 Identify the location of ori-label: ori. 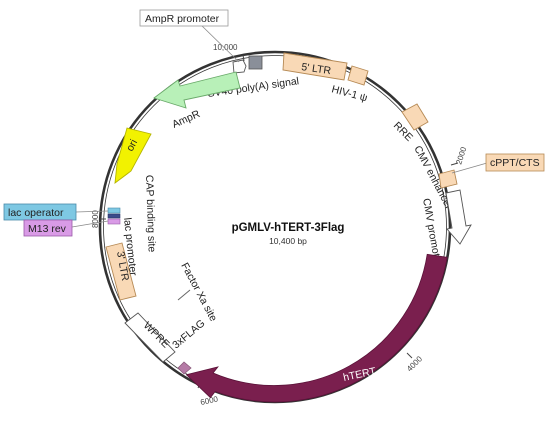
(132, 145).